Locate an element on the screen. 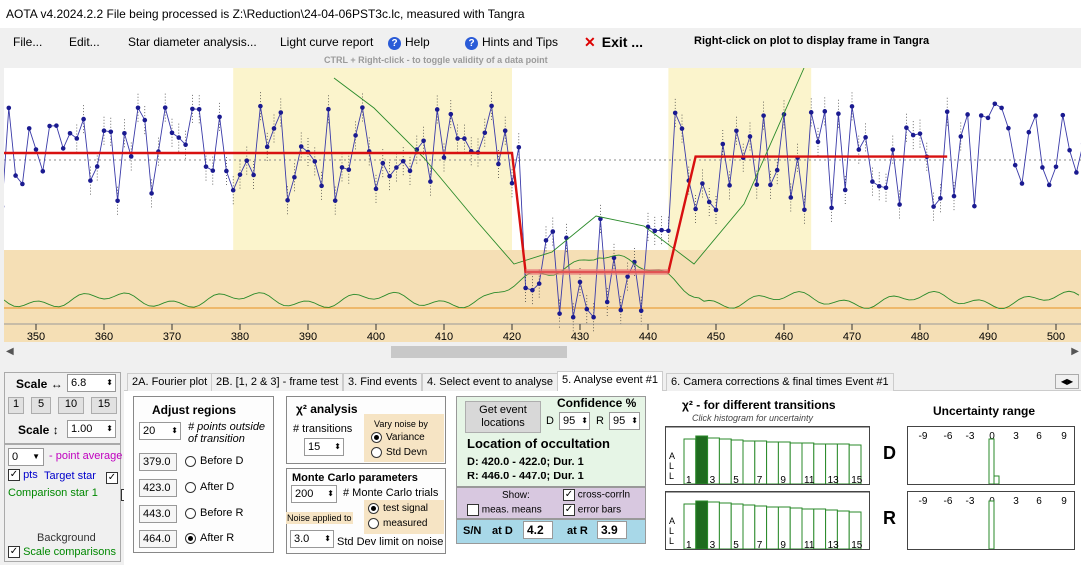  after-d-option: After D is located at coordinates (209, 487).